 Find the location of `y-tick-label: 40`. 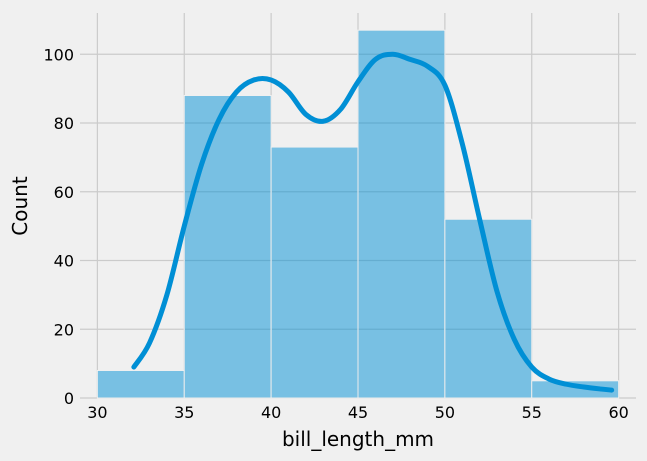

y-tick-label: 40 is located at coordinates (64, 261).